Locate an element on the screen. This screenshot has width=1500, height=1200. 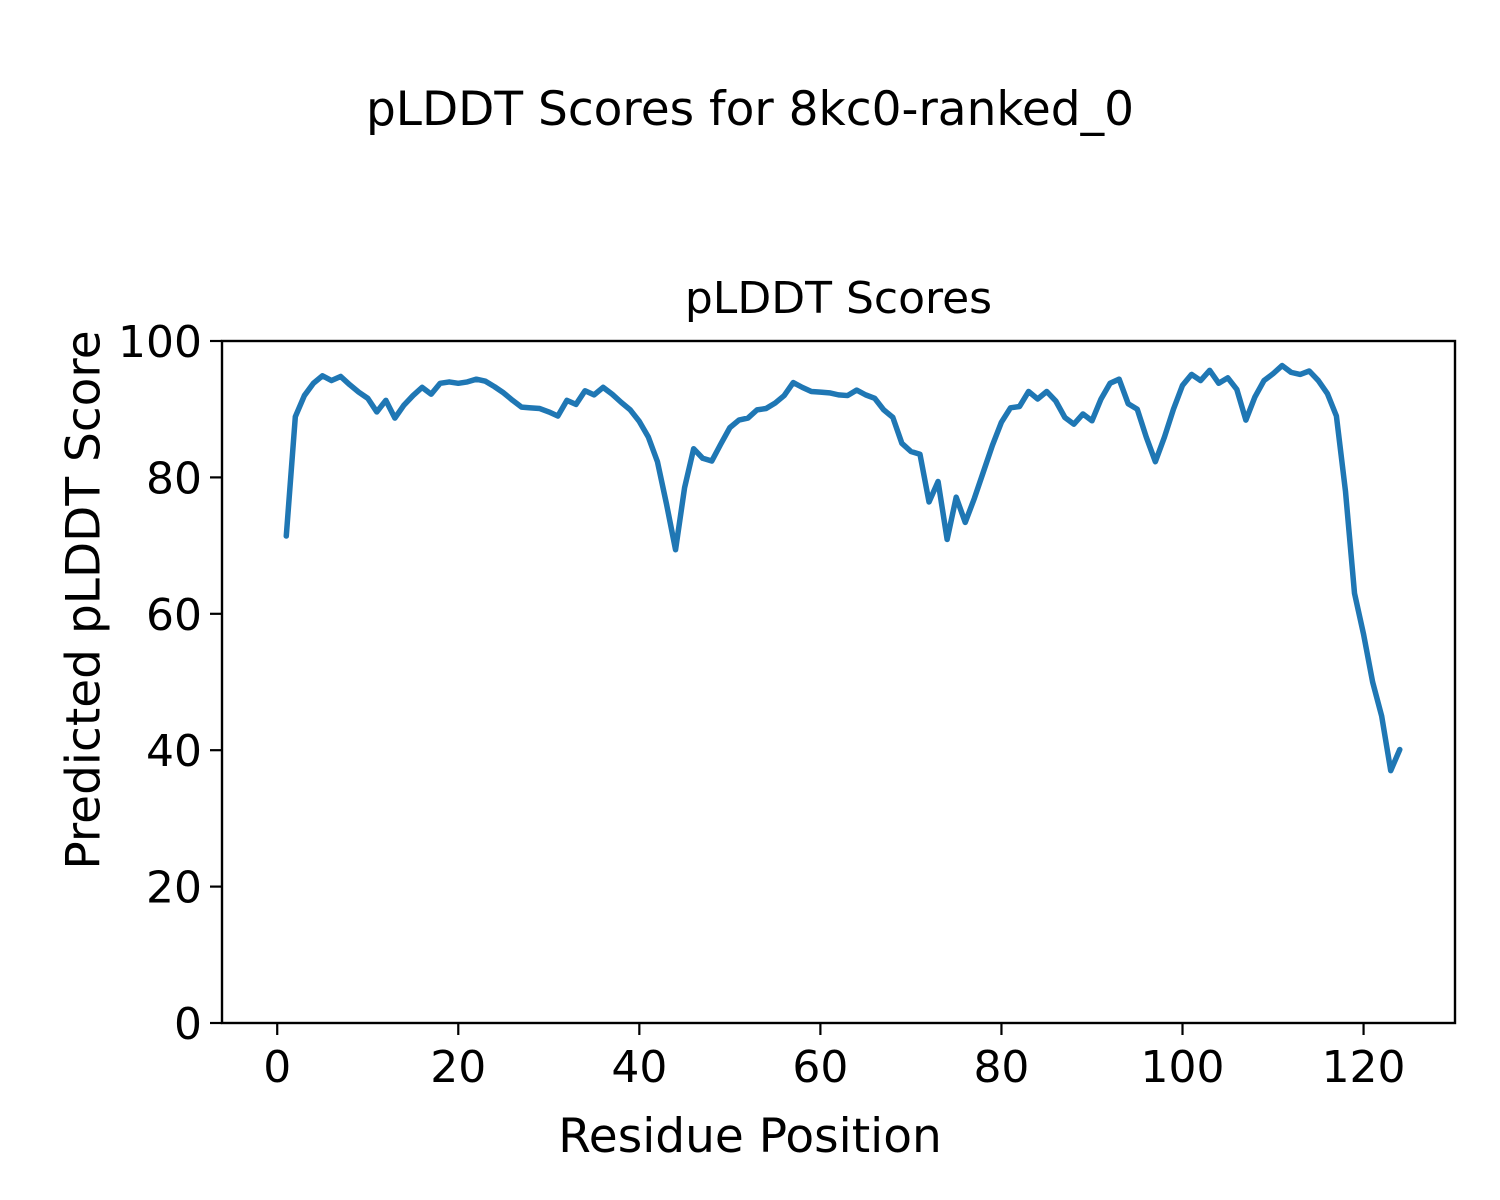
x-tick-label: 80 is located at coordinates (1001, 1067).